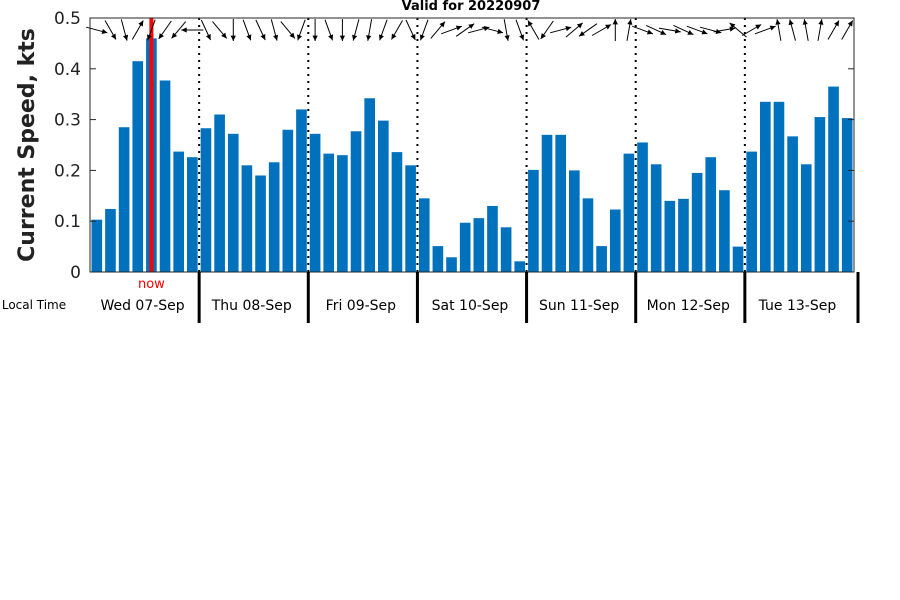  What do you see at coordinates (470, 30) in the screenshot?
I see `direction-arrows-layer` at bounding box center [470, 30].